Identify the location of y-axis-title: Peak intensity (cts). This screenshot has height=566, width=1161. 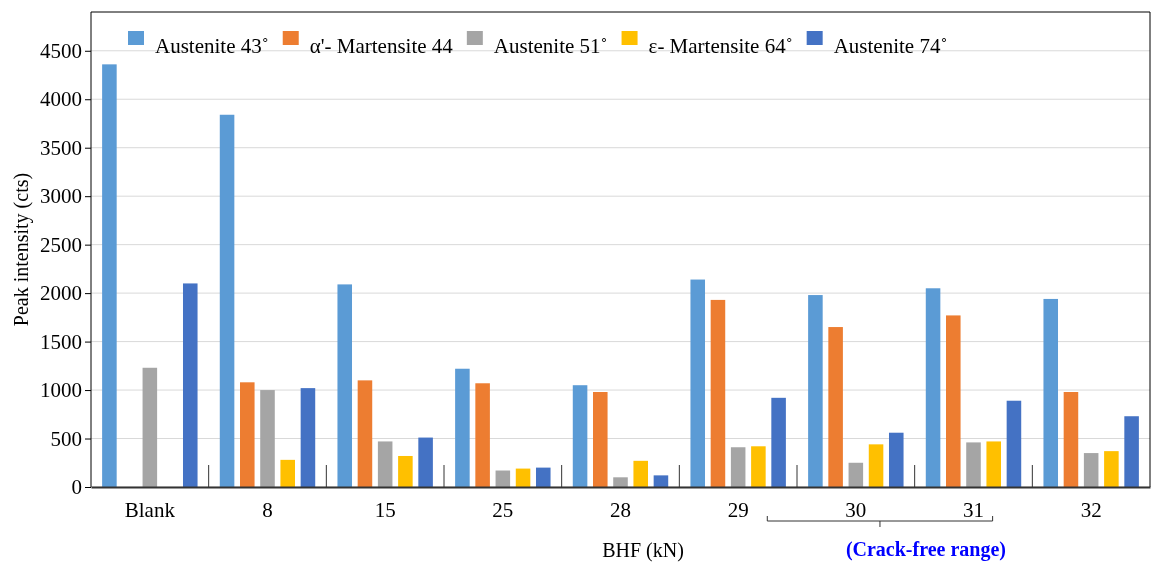
(21, 249).